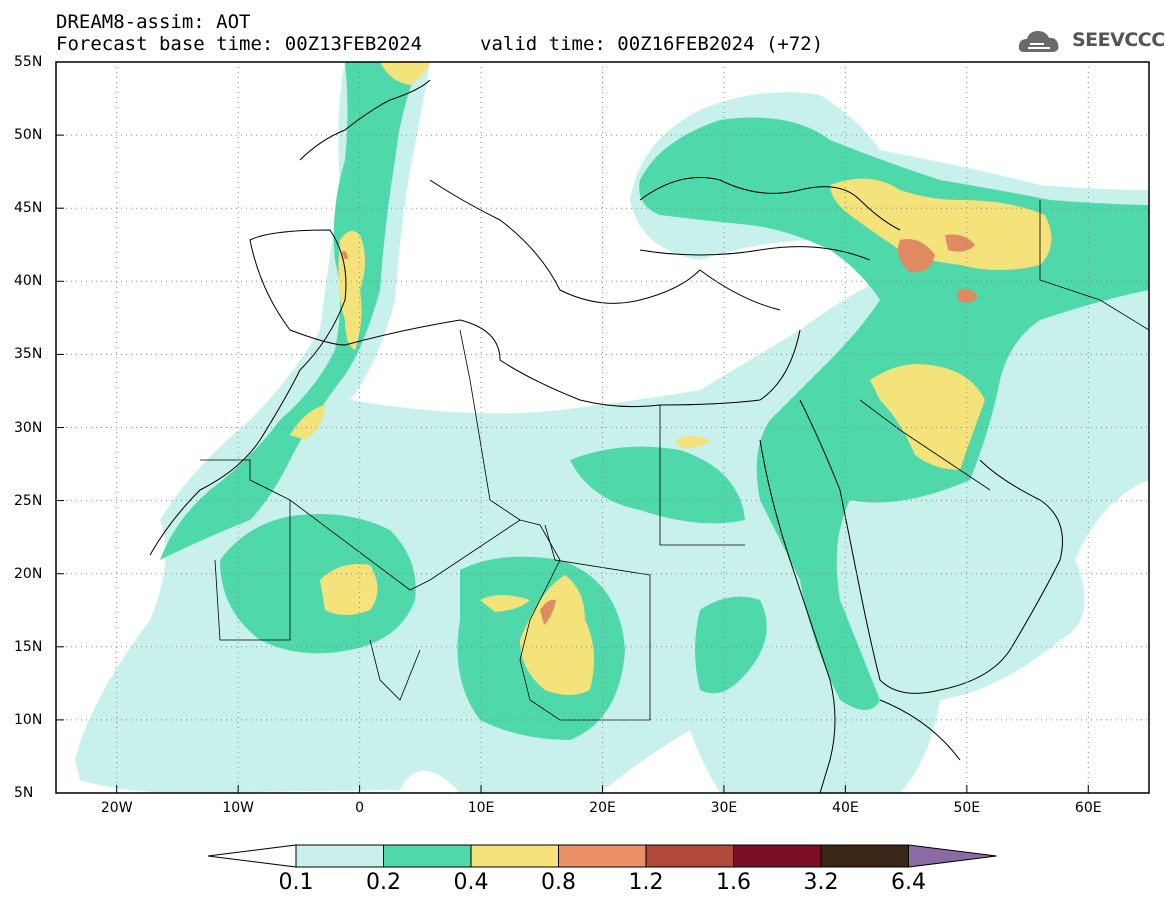  I want to click on lon-tick-label: 50E, so click(967, 808).